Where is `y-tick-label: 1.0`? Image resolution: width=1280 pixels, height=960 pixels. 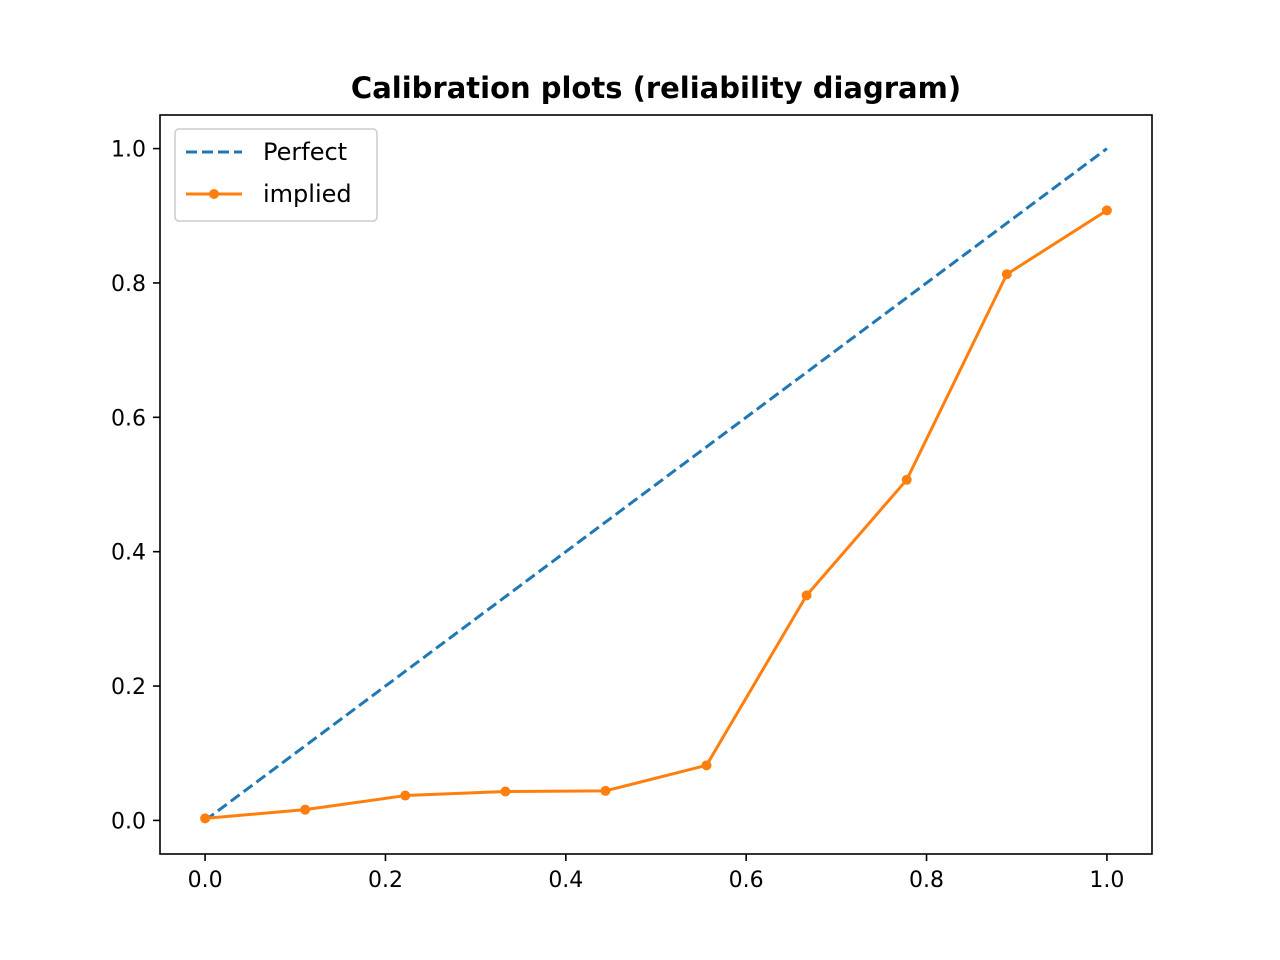 y-tick-label: 1.0 is located at coordinates (128, 150).